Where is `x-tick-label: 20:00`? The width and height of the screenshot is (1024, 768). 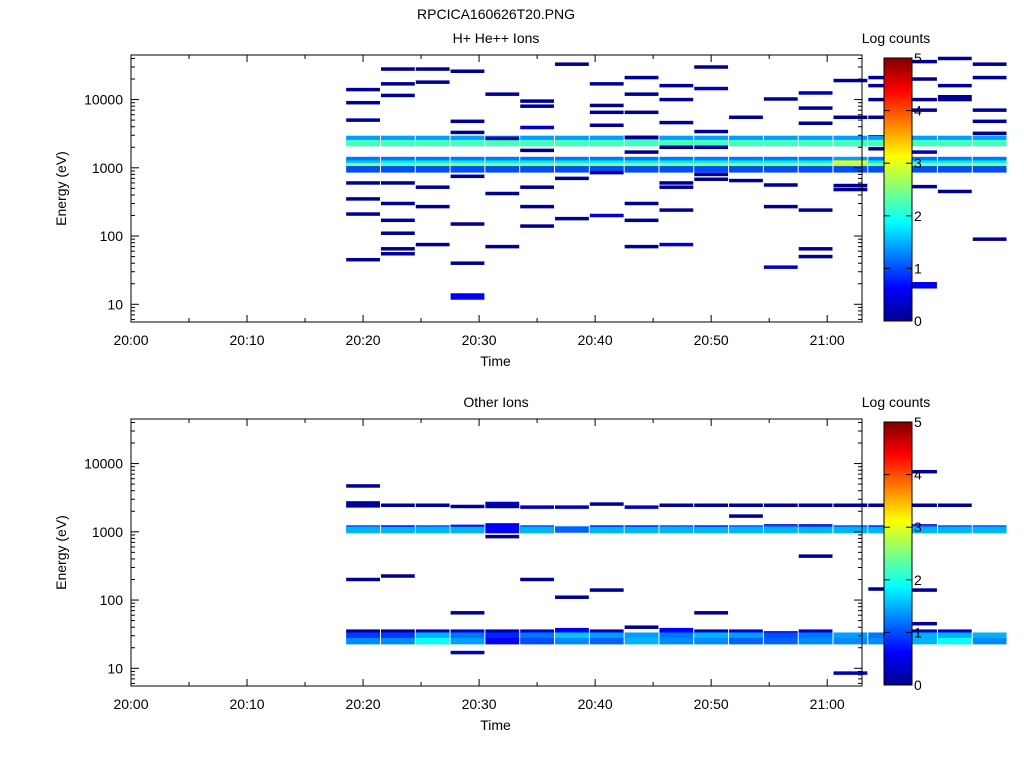
x-tick-label: 20:00 is located at coordinates (130, 340).